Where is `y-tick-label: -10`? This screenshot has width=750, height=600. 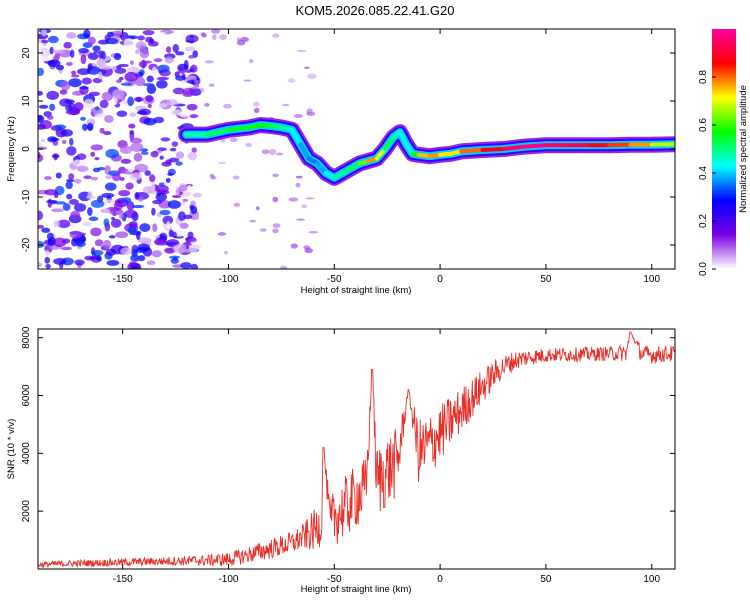 y-tick-label: -10 is located at coordinates (26, 196).